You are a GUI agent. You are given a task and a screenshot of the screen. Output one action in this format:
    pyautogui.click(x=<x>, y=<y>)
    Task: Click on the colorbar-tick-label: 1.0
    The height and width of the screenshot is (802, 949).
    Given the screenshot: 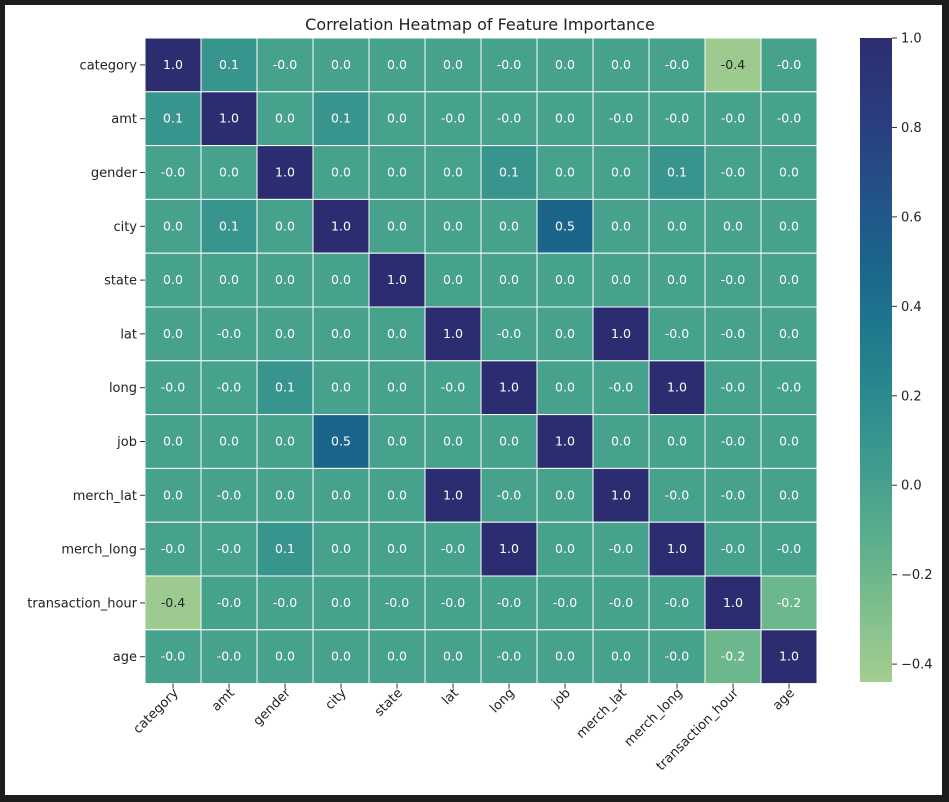 What is the action you would take?
    pyautogui.click(x=911, y=39)
    